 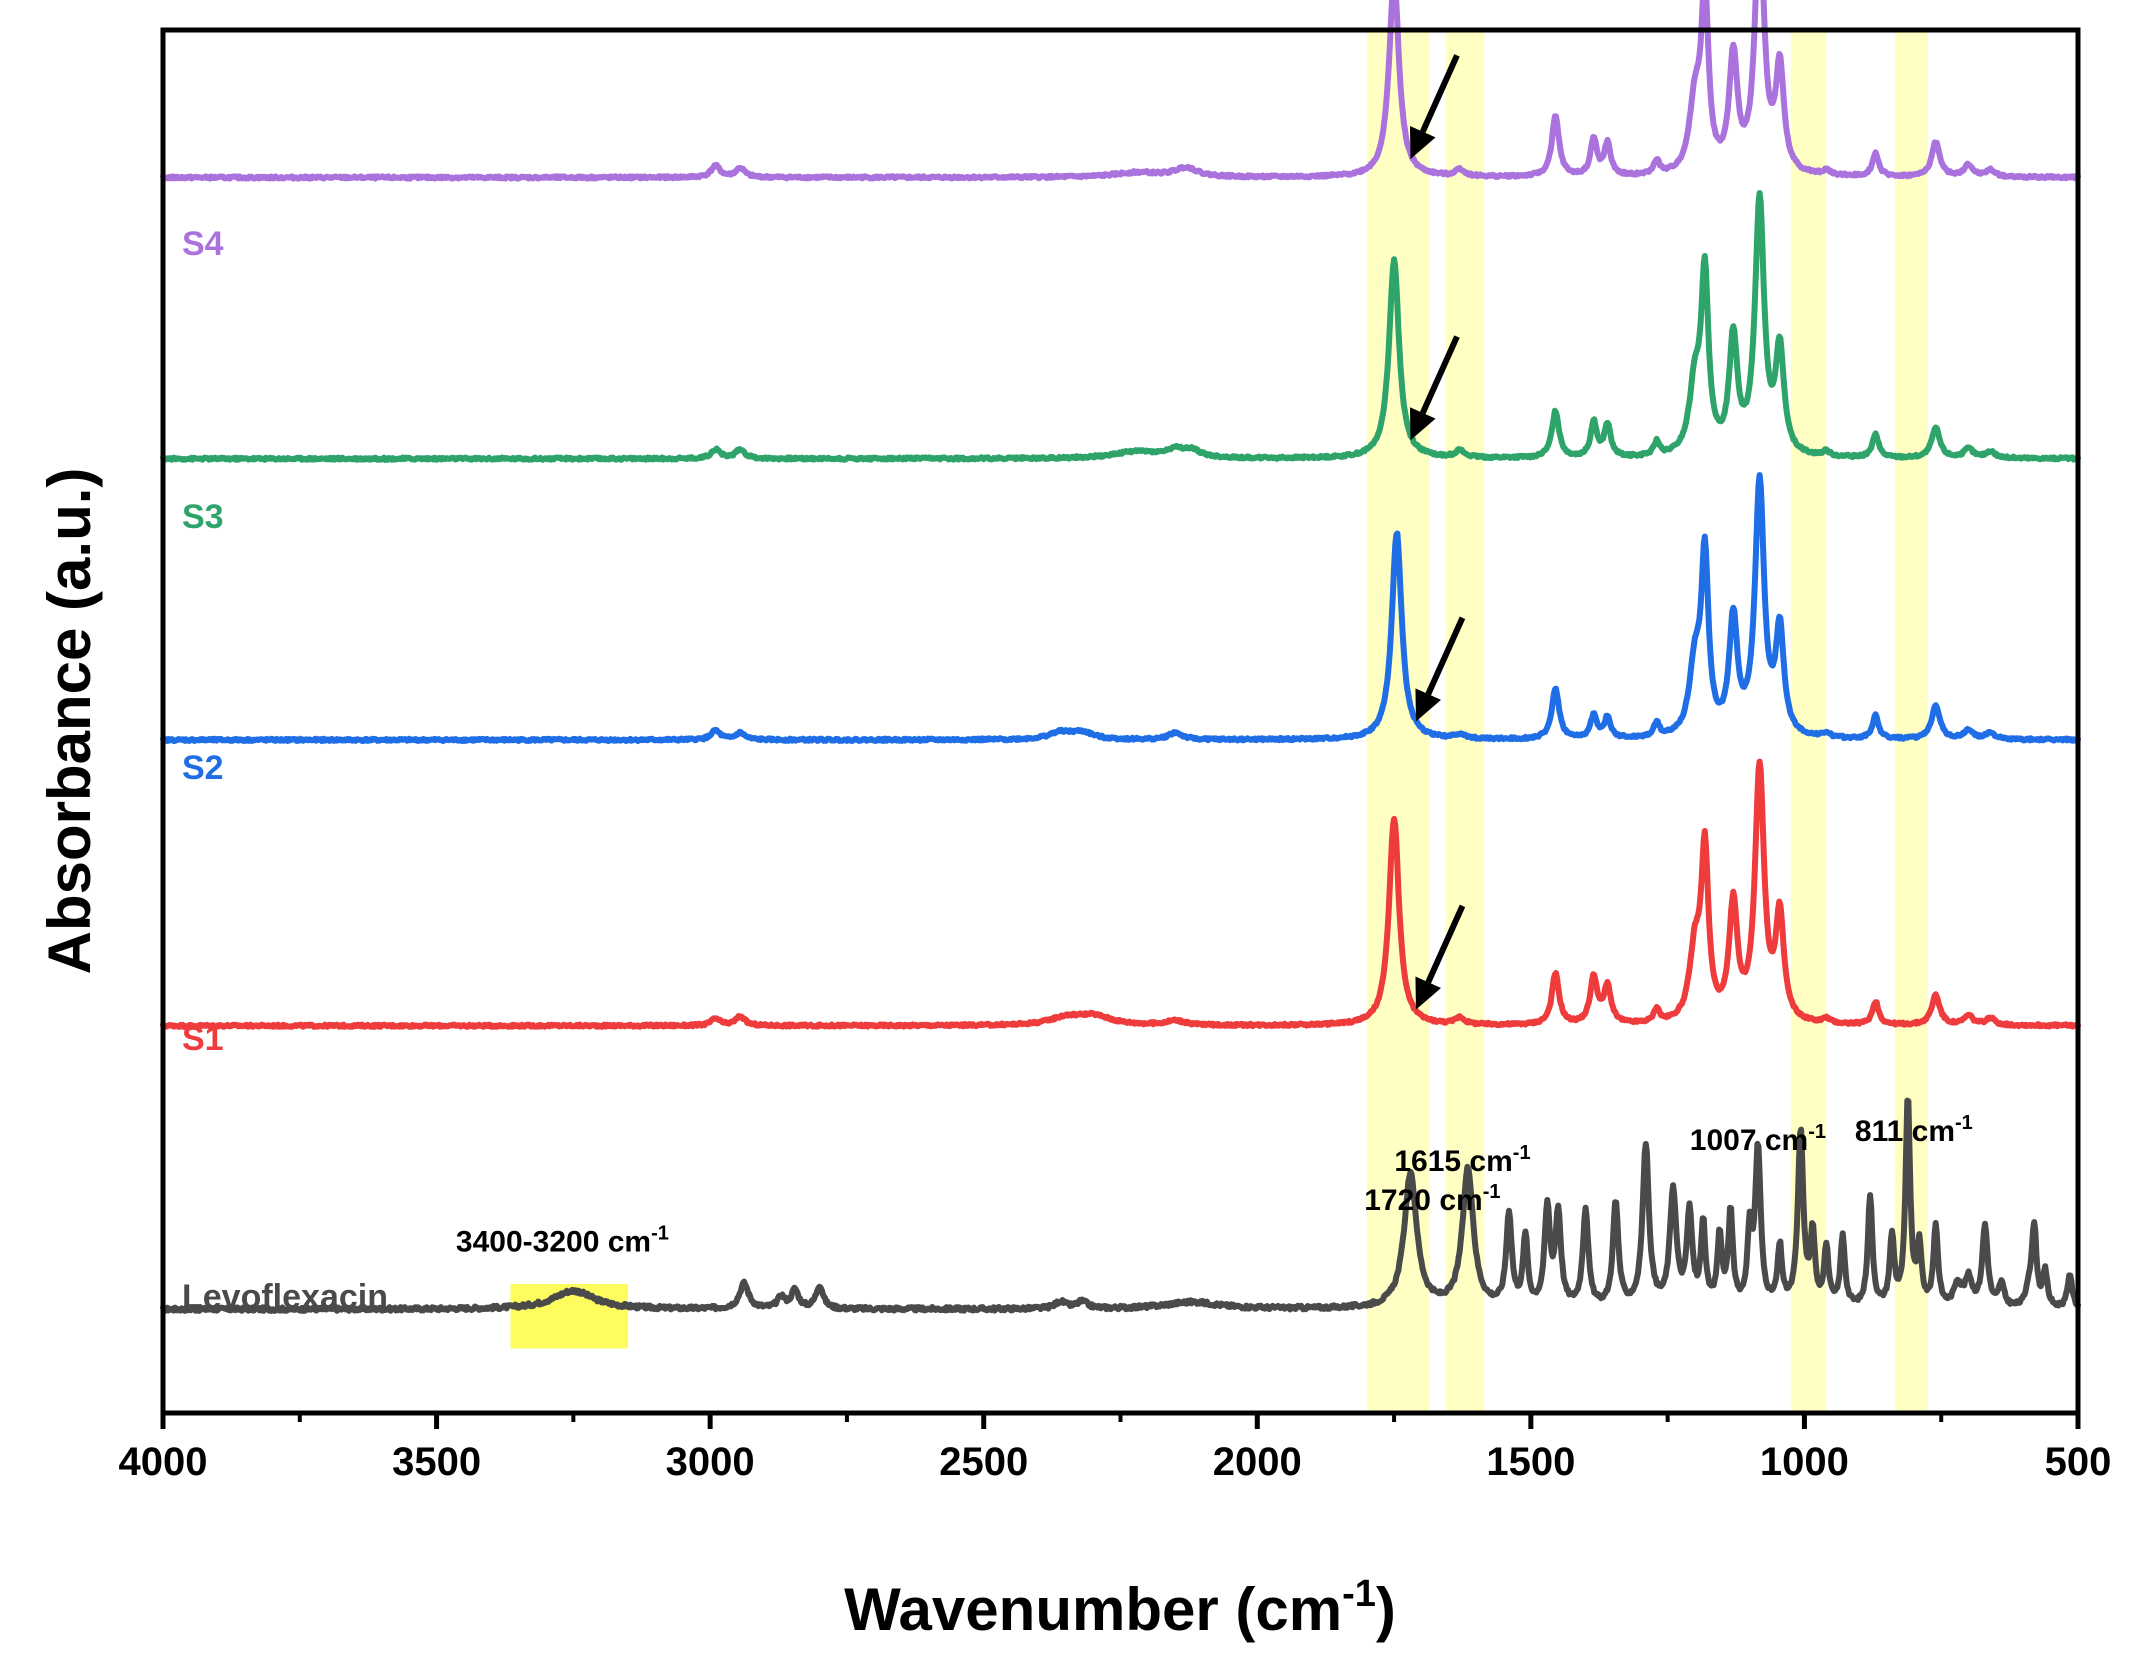 What do you see at coordinates (1804, 1462) in the screenshot?
I see `x-tick-label-1000: 1000` at bounding box center [1804, 1462].